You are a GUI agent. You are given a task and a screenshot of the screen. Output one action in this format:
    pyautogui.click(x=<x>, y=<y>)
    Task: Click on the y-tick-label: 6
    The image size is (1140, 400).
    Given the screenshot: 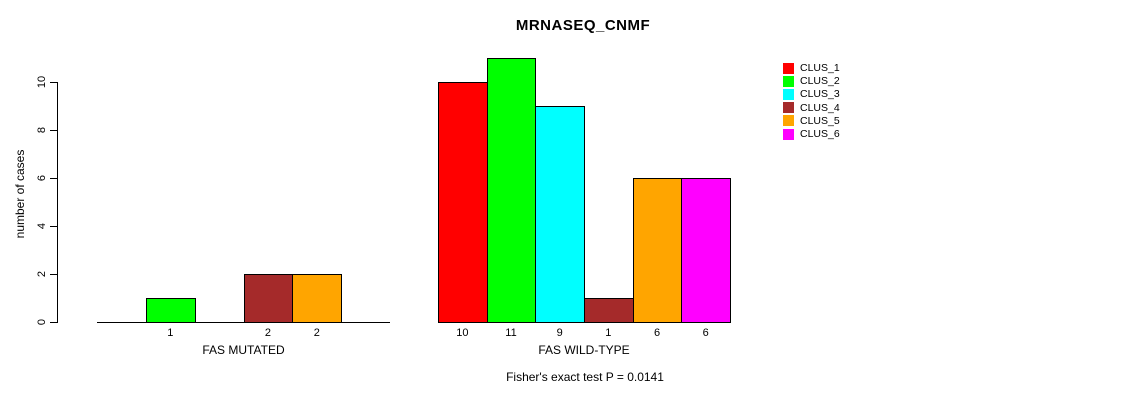 What is the action you would take?
    pyautogui.click(x=42, y=178)
    